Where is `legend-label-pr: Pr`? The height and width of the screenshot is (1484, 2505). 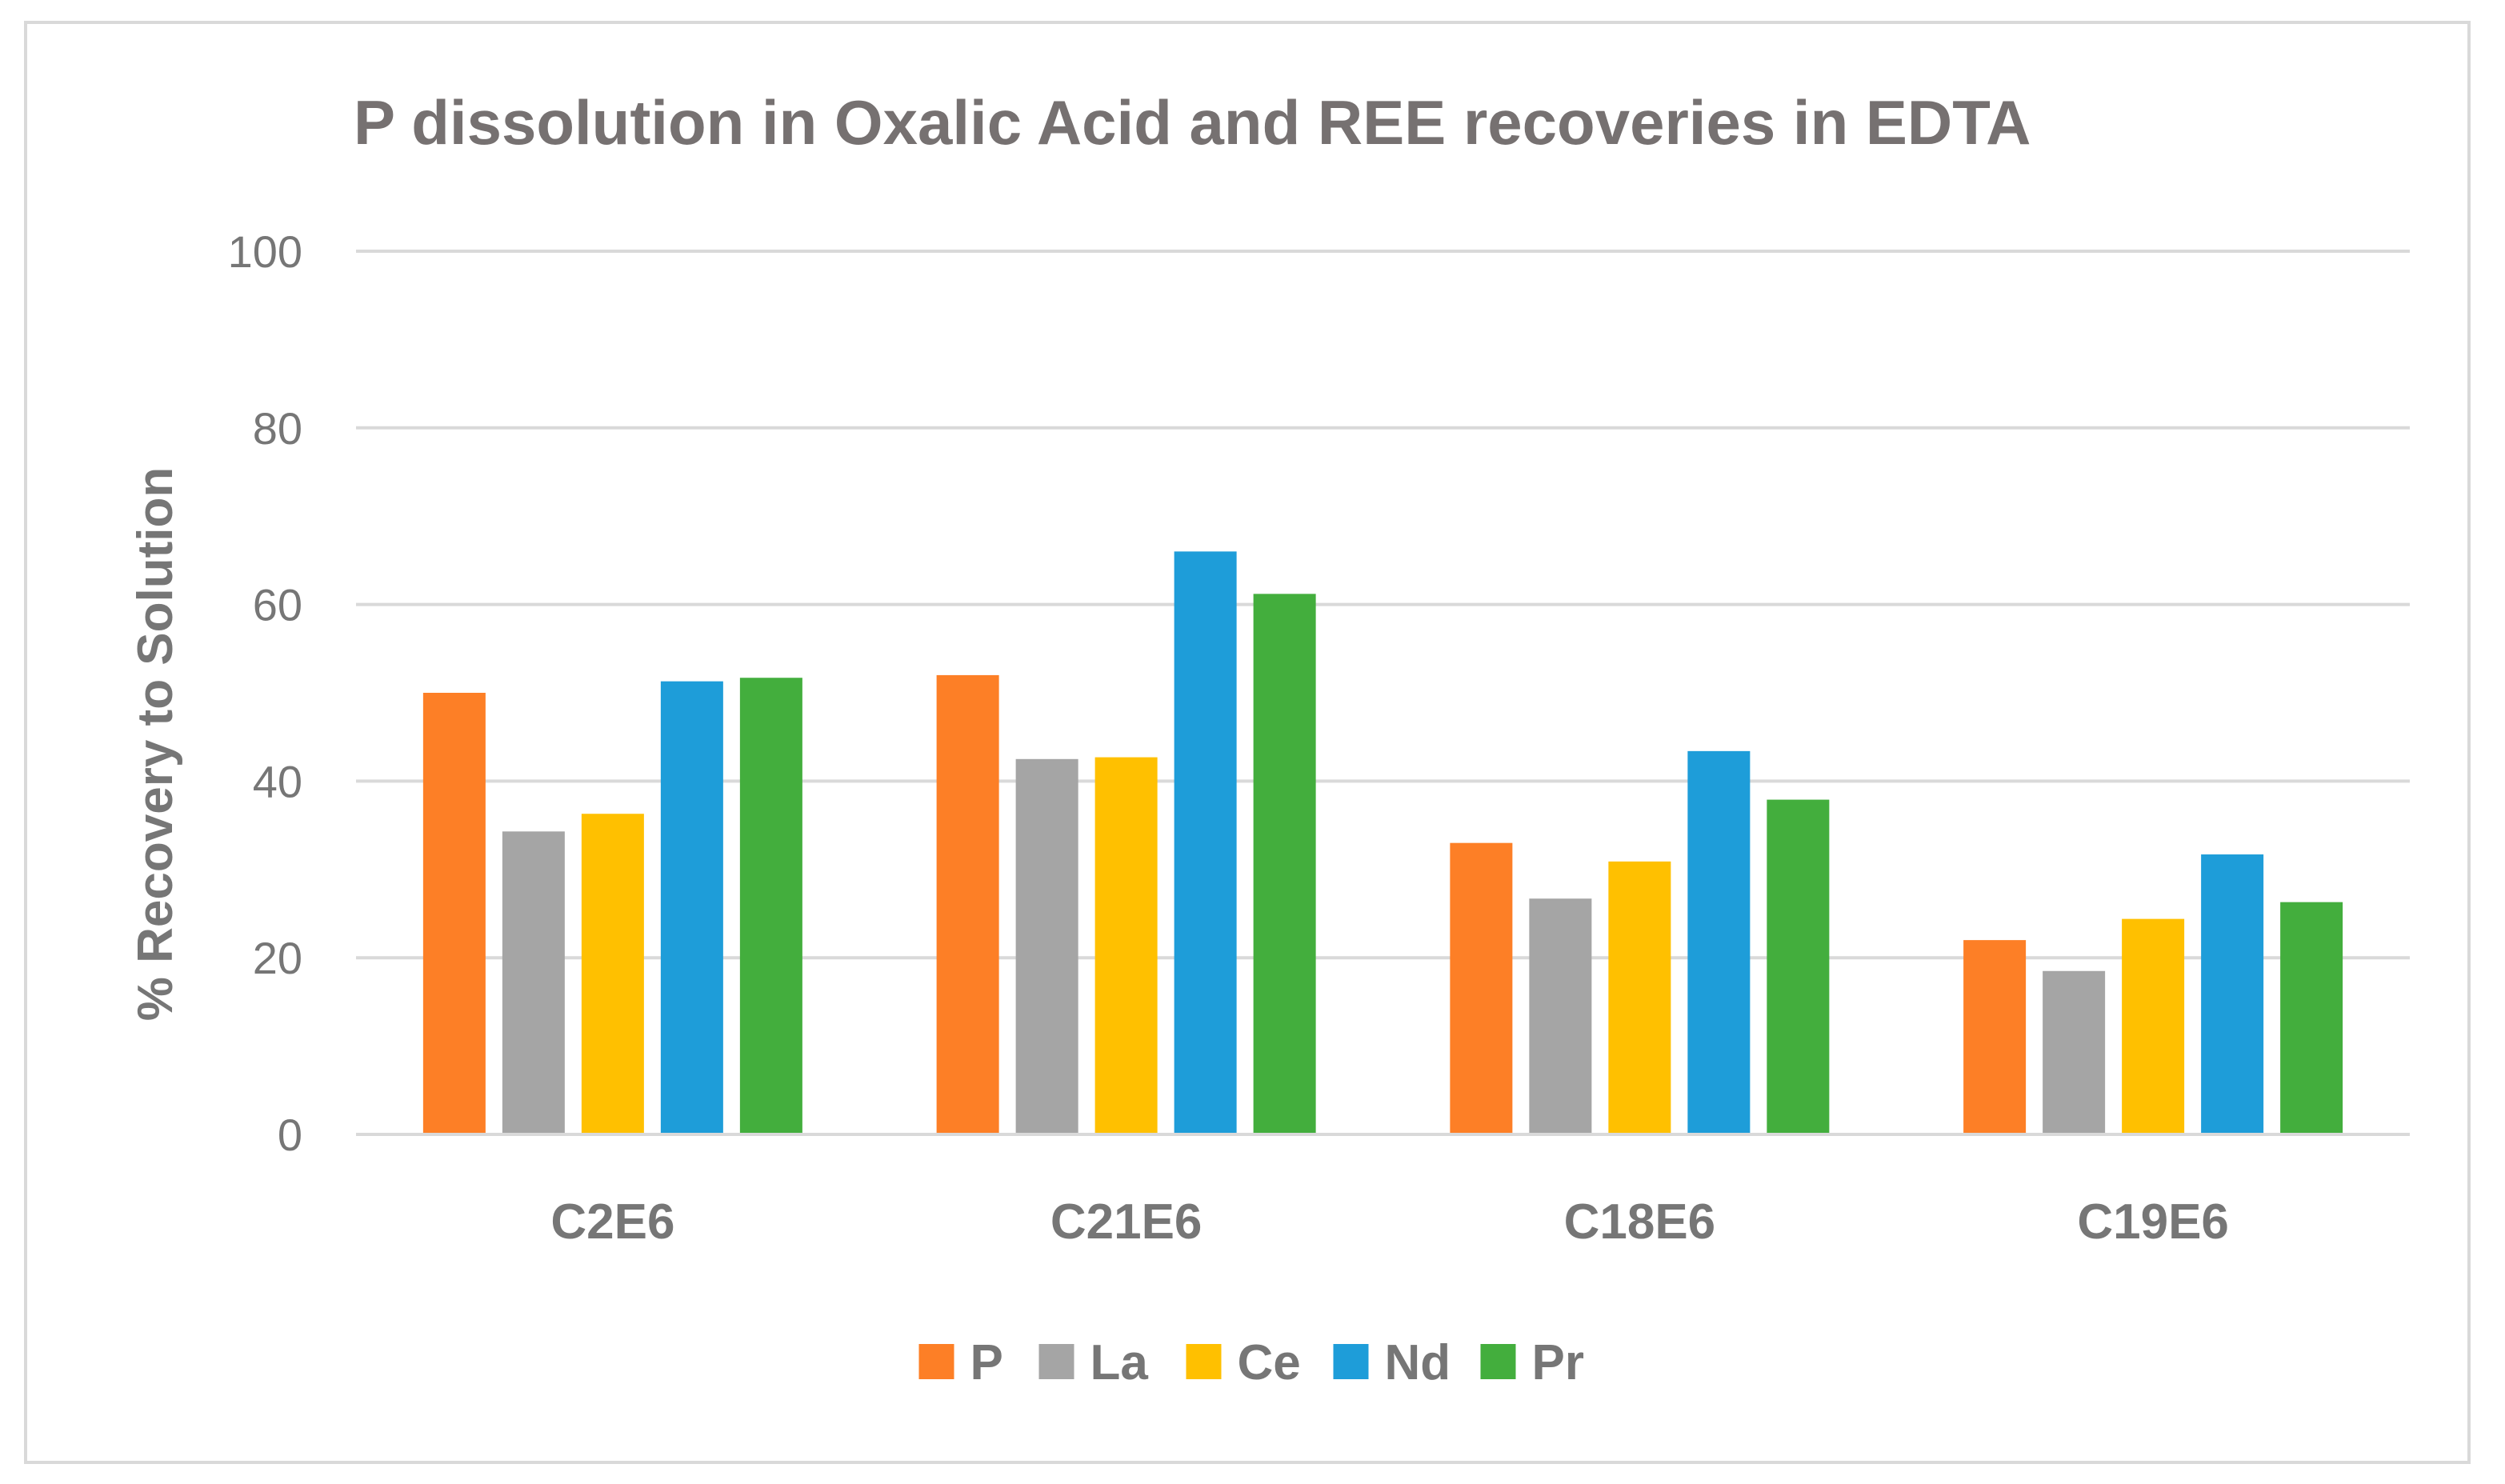
legend-label-pr: Pr is located at coordinates (1558, 1362).